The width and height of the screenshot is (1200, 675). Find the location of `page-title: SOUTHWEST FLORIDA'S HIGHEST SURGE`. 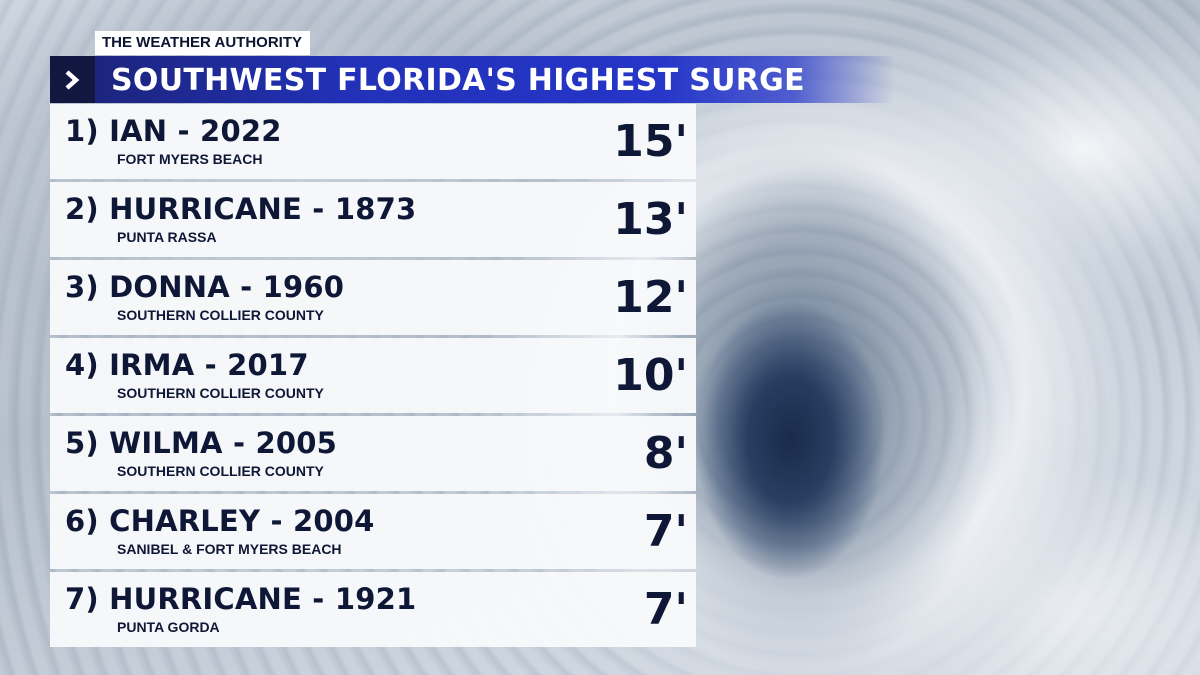

page-title: SOUTHWEST FLORIDA'S HIGHEST SURGE is located at coordinates (458, 80).